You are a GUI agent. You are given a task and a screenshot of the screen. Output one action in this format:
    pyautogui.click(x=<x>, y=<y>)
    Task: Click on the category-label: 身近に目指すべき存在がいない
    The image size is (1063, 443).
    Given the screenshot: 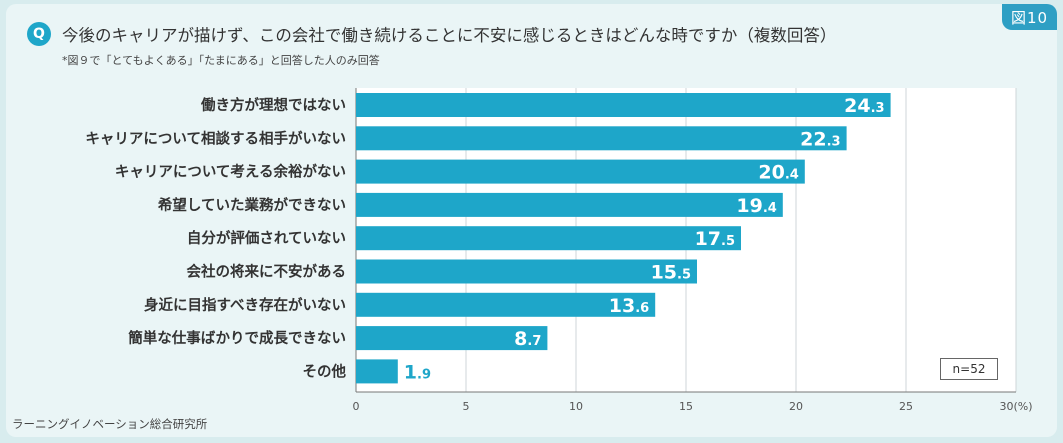 What is the action you would take?
    pyautogui.click(x=245, y=305)
    